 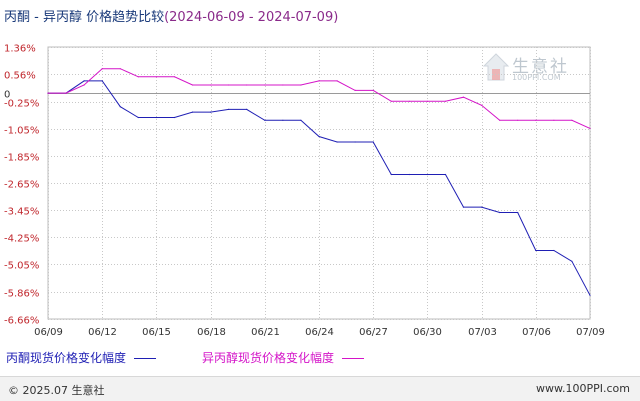 I want to click on footer-bar: © 2025.07 生意社 www.100PPI.com, so click(x=320, y=388).